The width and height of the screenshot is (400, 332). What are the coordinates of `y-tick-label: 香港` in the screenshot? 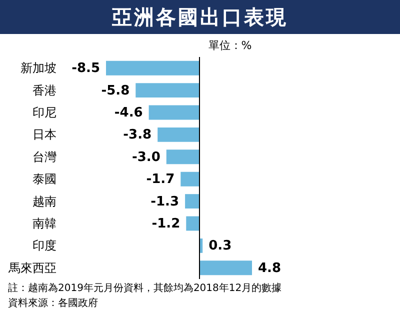 It's located at (44, 90).